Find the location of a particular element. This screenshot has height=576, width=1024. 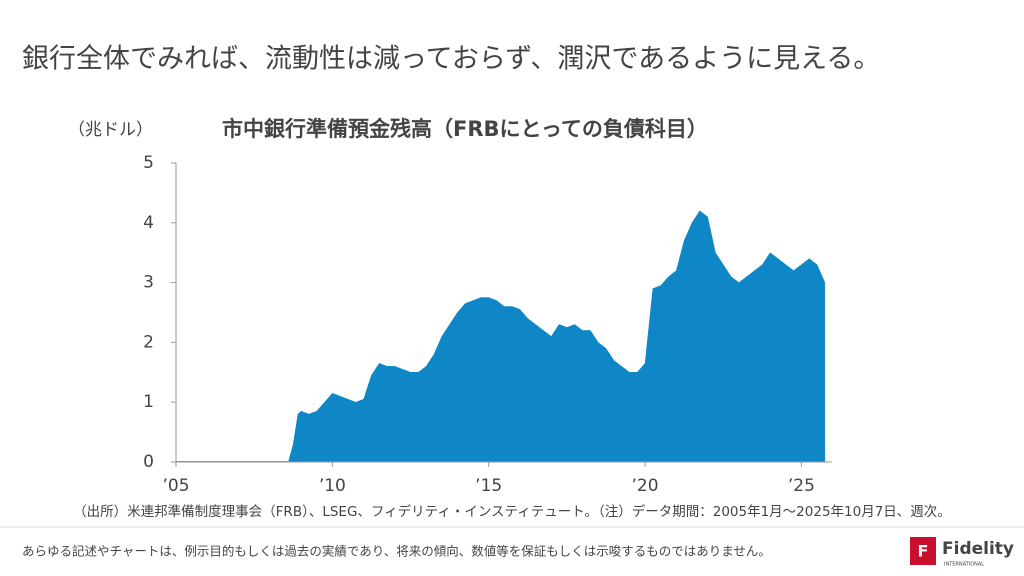

y-tick-label: 2 is located at coordinates (148, 342).